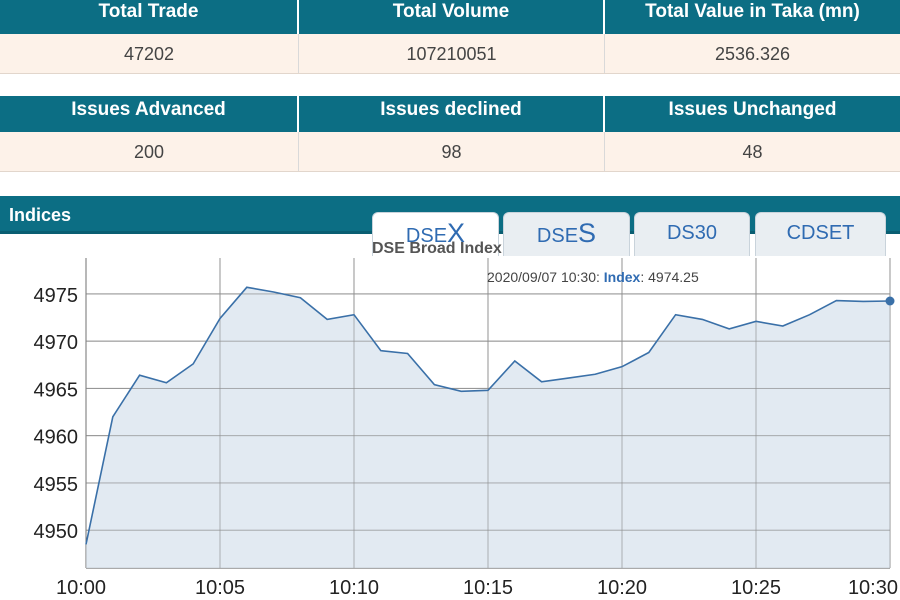 The width and height of the screenshot is (900, 600). I want to click on value-issues-advanced: 200, so click(149, 151).